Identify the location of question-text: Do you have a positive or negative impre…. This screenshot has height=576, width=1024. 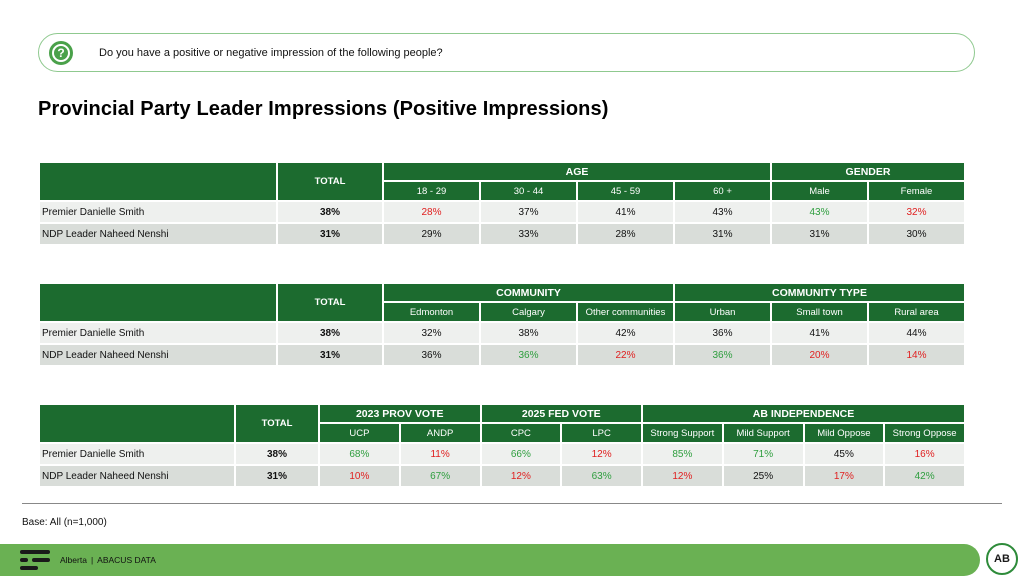
(271, 52).